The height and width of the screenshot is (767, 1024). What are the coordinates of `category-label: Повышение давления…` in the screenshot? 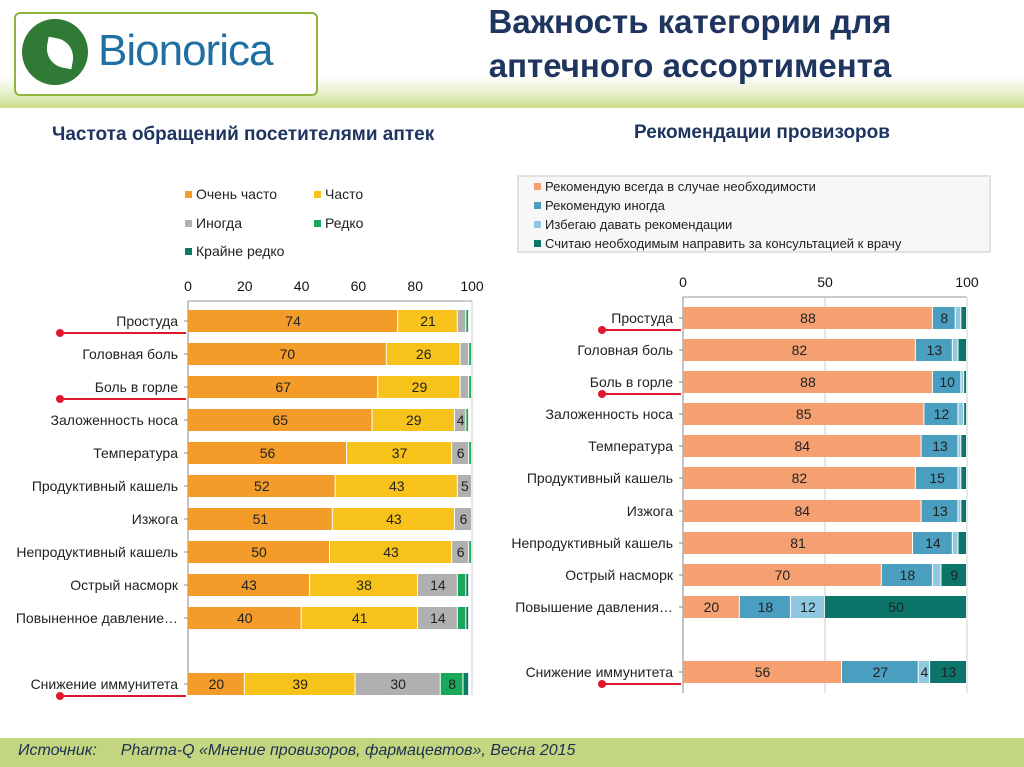 It's located at (594, 607).